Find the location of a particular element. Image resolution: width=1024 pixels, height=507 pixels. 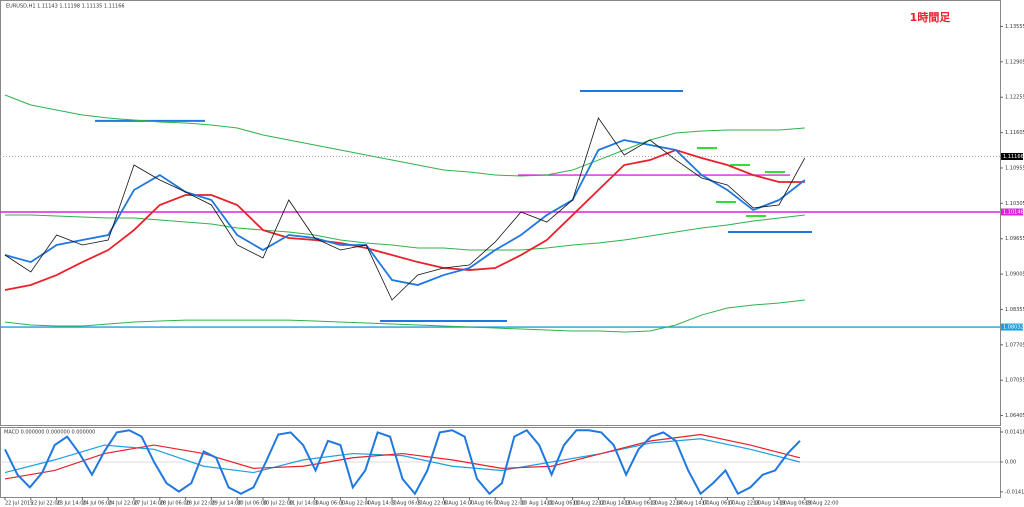

x-tick-label: 5 Aug 06:00 is located at coordinates (407, 504).